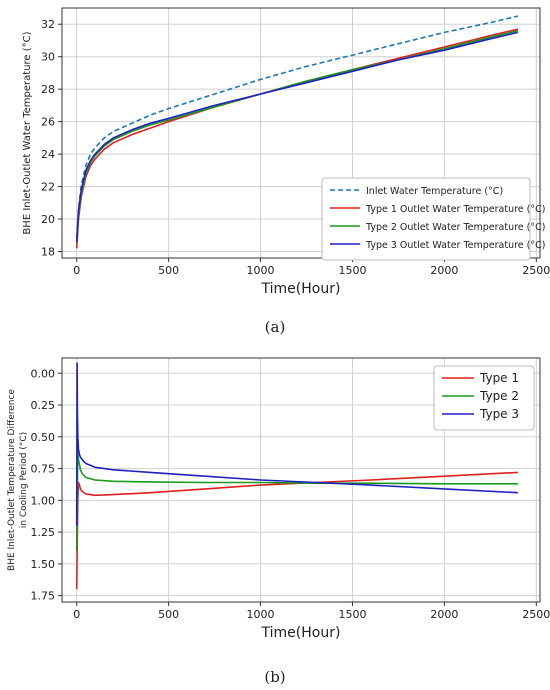 The image size is (550, 690). Describe the element at coordinates (43, 405) in the screenshot. I see `y-tick-label: 0.25` at that location.